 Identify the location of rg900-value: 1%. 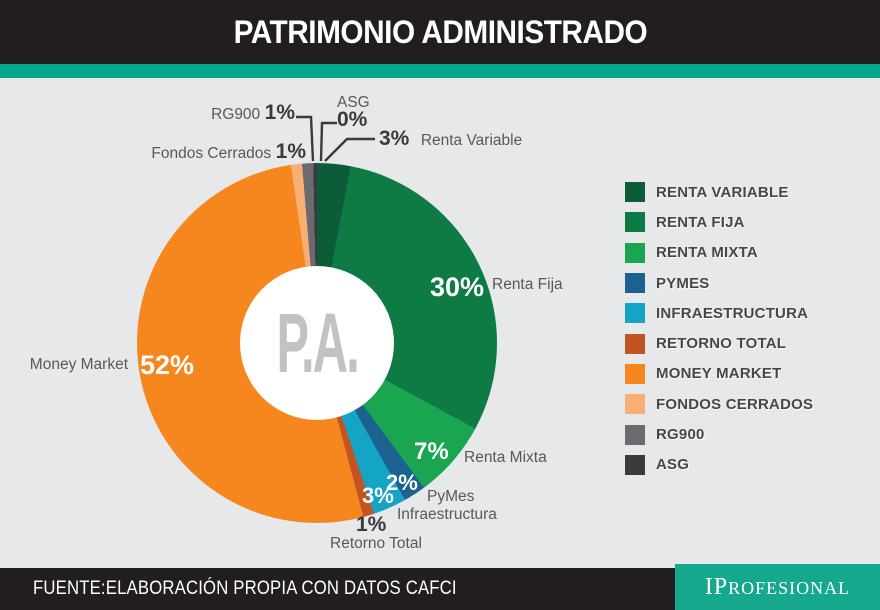
(279, 112).